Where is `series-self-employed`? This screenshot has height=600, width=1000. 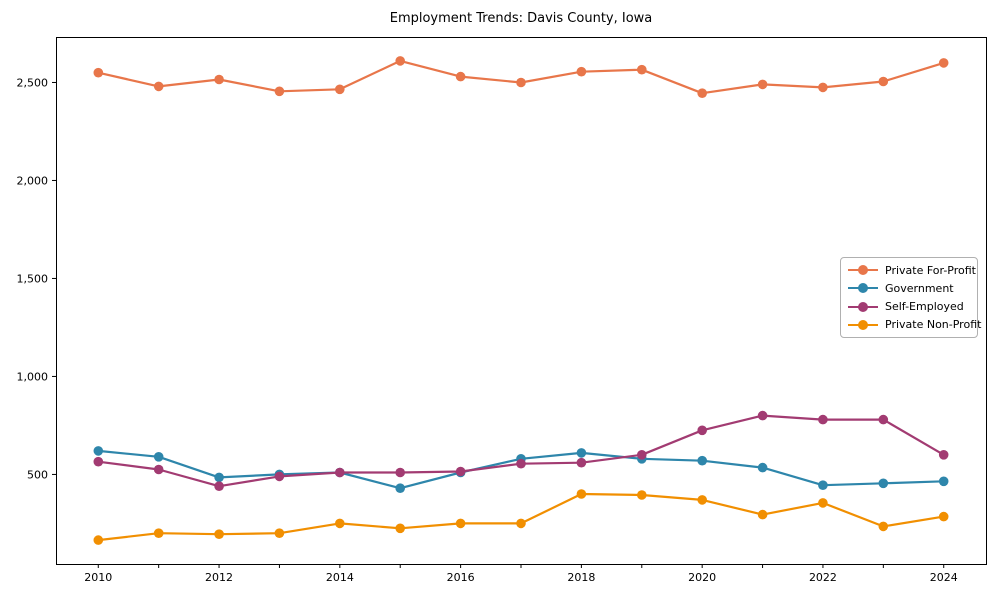 series-self-employed is located at coordinates (521, 451).